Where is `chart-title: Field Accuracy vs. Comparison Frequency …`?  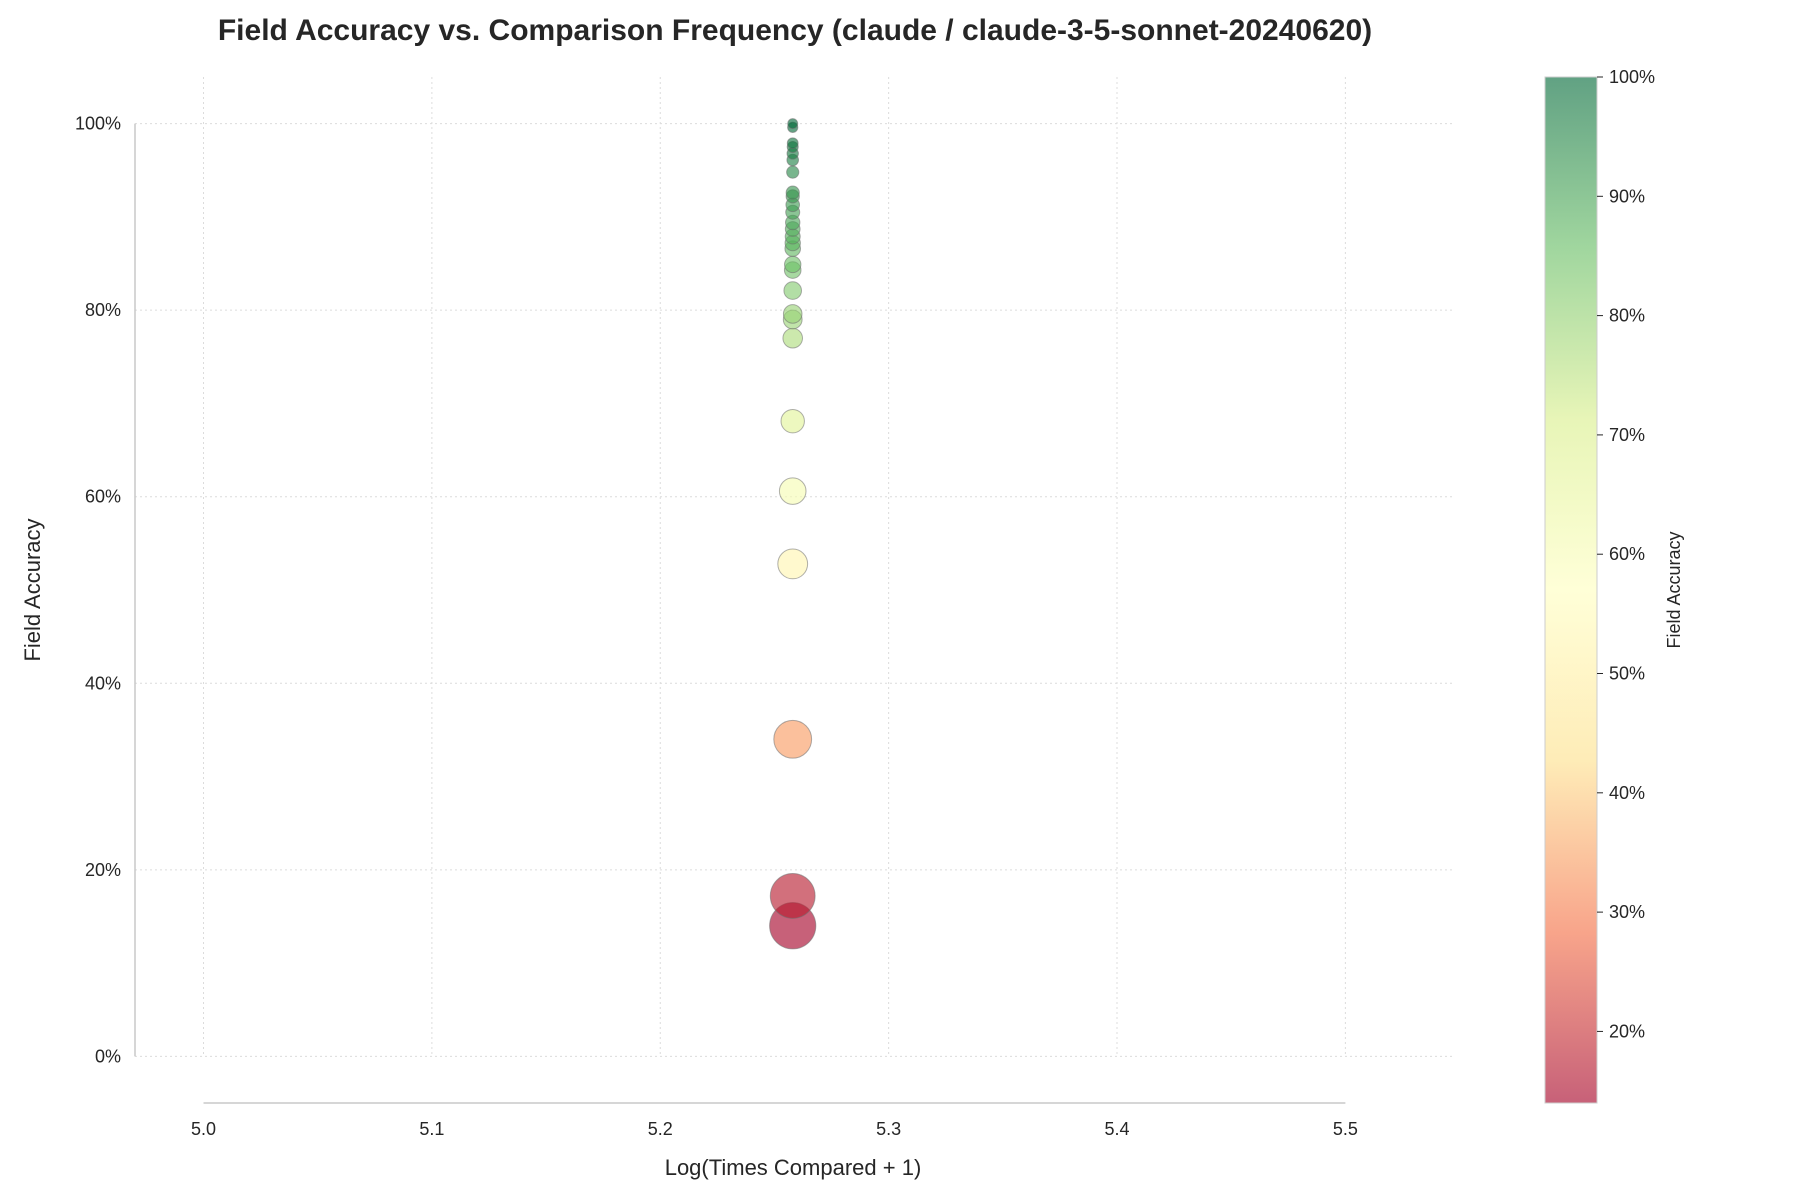 chart-title: Field Accuracy vs. Comparison Frequency … is located at coordinates (795, 30).